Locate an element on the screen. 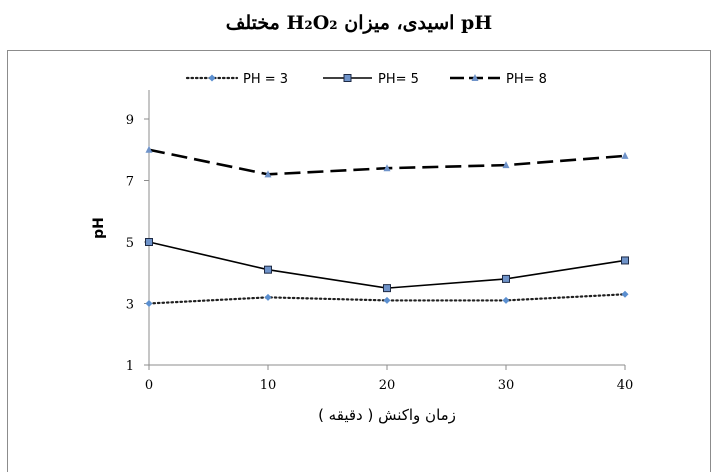 This screenshot has height=472, width=718. x-tick-label: 40 is located at coordinates (625, 385).